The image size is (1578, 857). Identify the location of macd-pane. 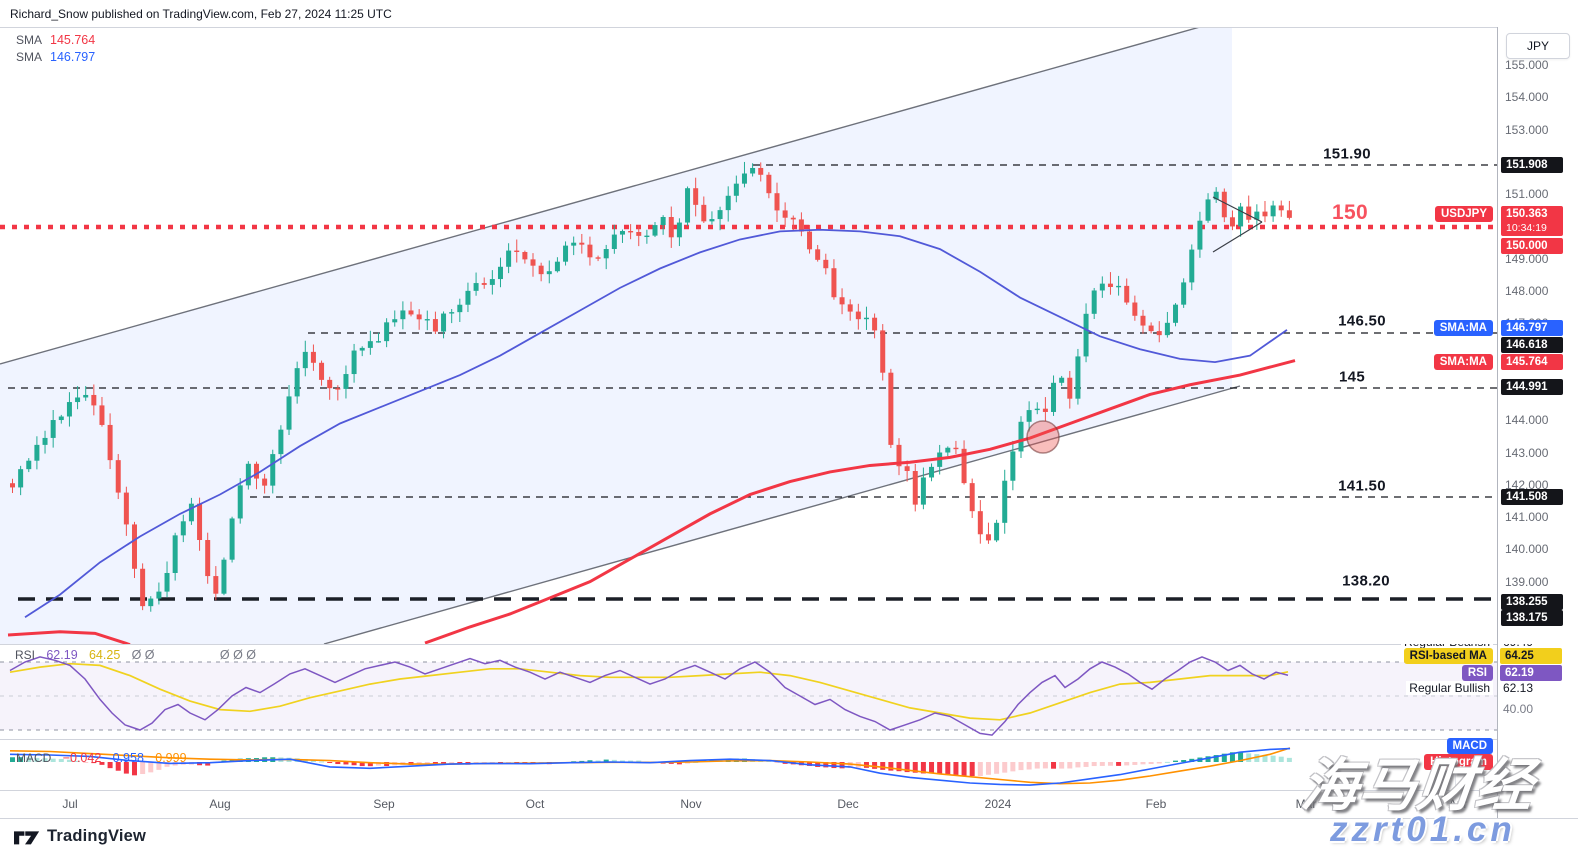
(748, 764).